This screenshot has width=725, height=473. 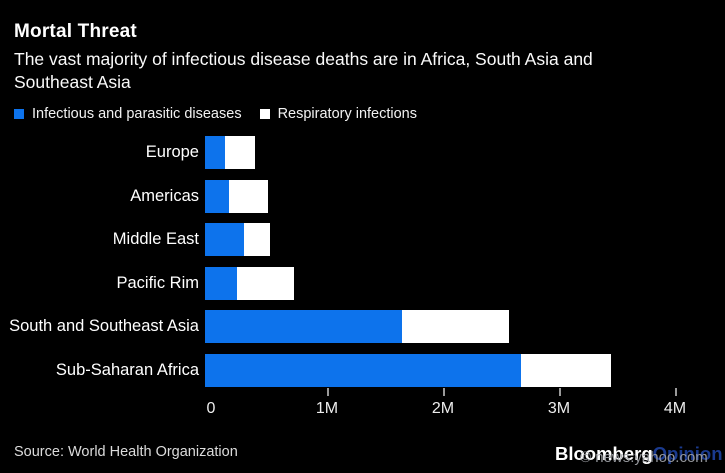 What do you see at coordinates (559, 408) in the screenshot?
I see `axis-tick-label: 3M` at bounding box center [559, 408].